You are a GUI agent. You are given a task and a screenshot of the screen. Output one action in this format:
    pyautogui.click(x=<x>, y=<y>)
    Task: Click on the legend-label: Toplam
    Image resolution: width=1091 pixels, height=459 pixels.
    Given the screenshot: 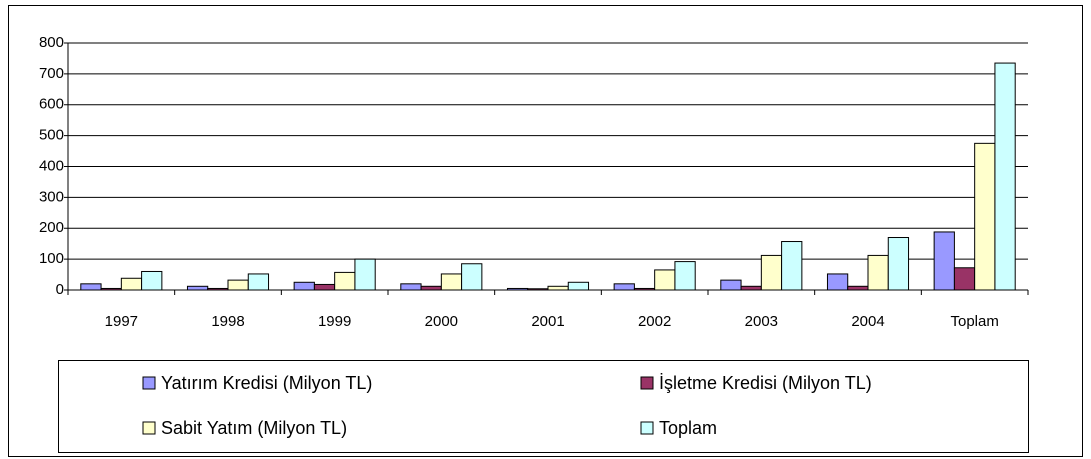 What is the action you would take?
    pyautogui.click(x=688, y=428)
    